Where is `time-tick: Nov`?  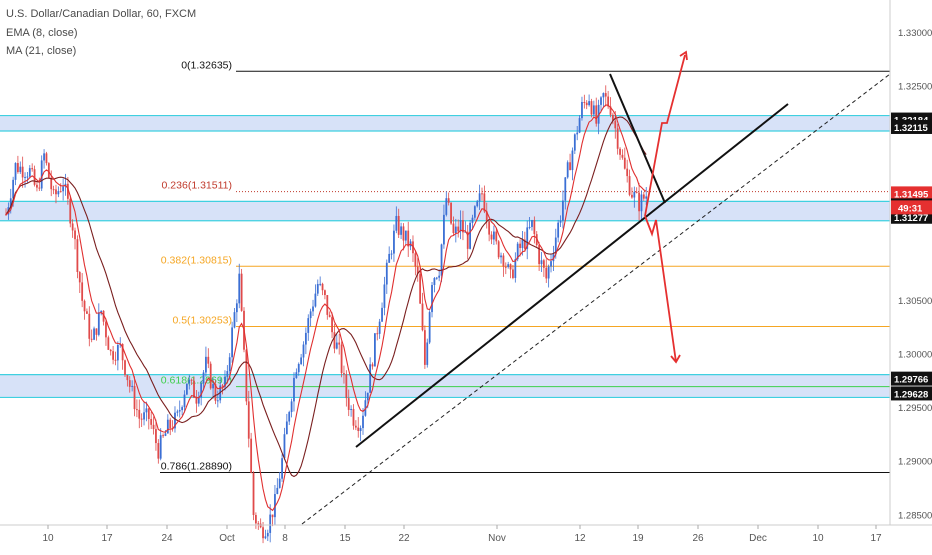
time-tick: Nov is located at coordinates (497, 538).